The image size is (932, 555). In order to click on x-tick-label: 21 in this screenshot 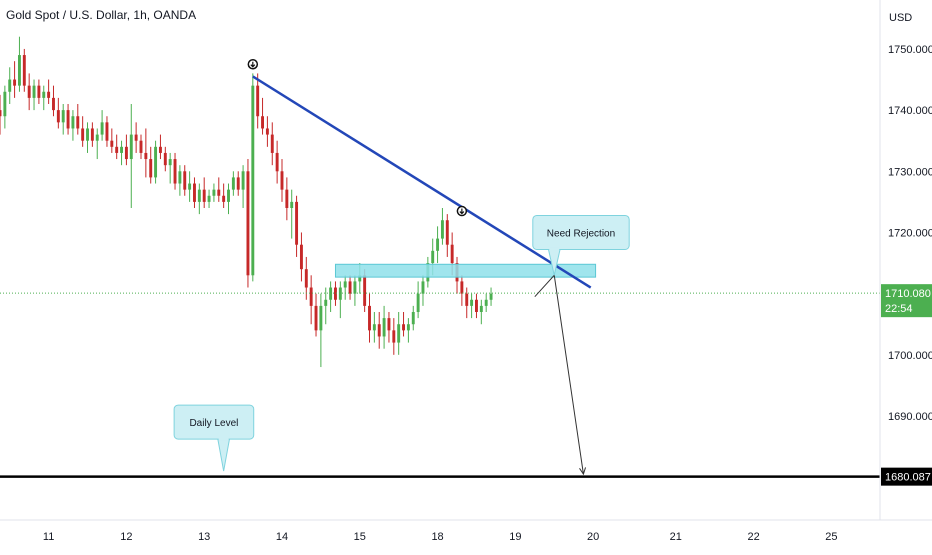, I will do `click(676, 537)`.